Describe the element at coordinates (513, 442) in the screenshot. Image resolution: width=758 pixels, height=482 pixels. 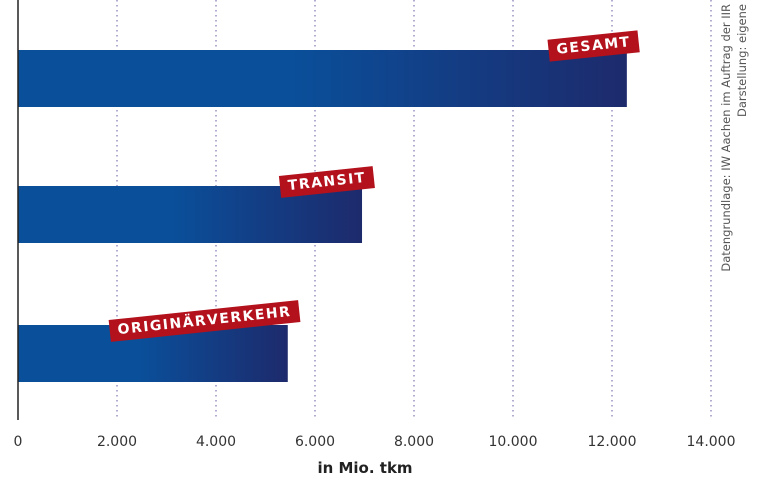
I see `x-tick-label: 10.000` at that location.